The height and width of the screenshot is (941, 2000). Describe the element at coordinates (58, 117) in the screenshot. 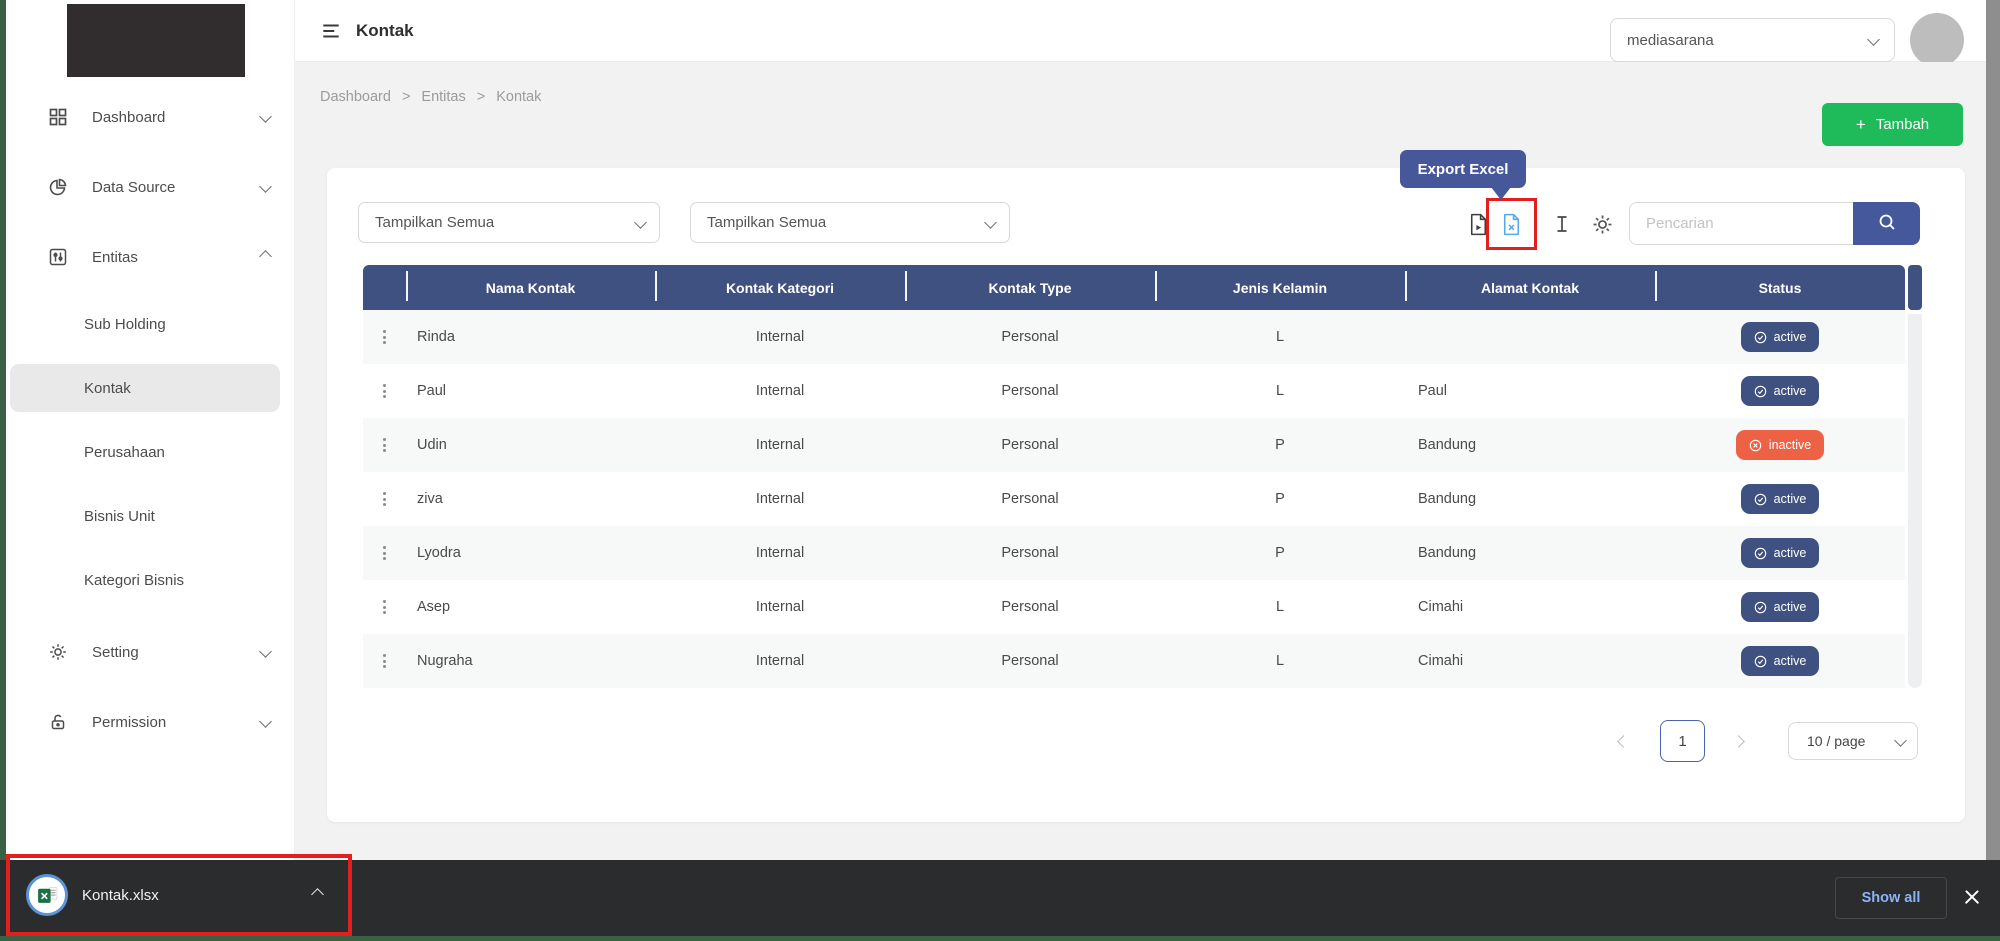

I see `grid-icon` at that location.